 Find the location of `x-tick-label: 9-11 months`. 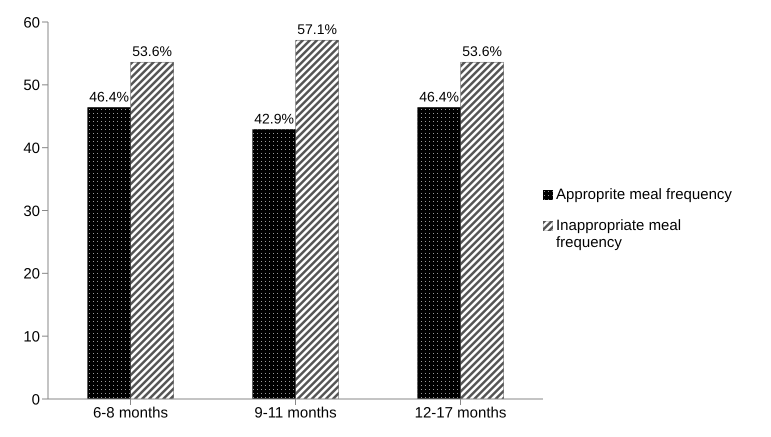

x-tick-label: 9-11 months is located at coordinates (295, 413).